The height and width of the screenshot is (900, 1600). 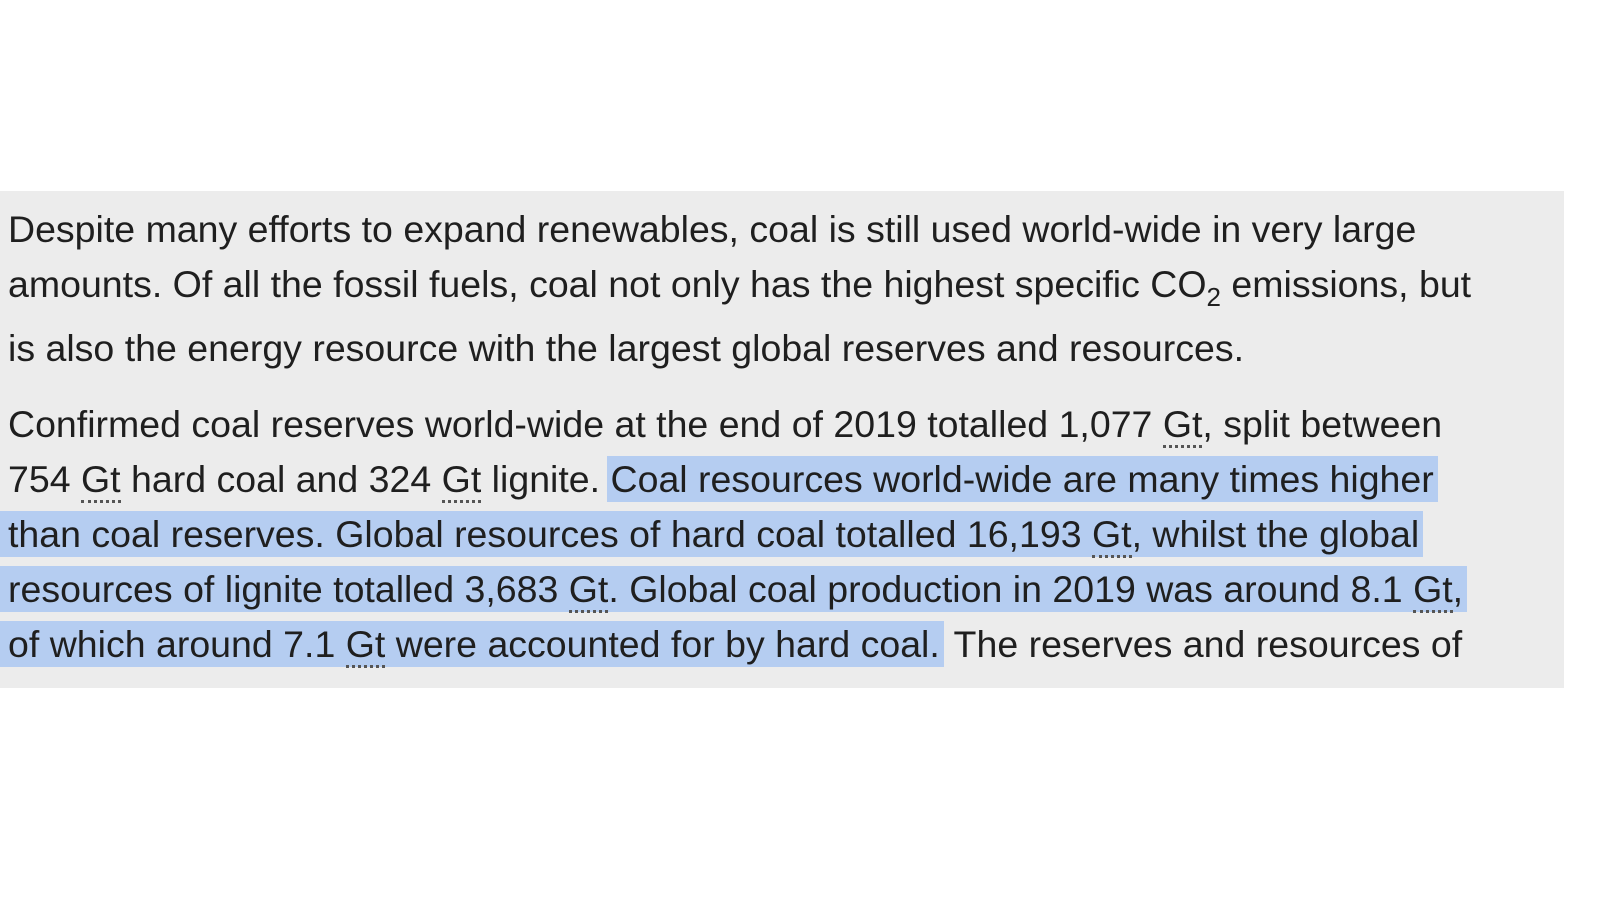 I want to click on text-run: were accounted for by hard coal., so click(x=662, y=644).